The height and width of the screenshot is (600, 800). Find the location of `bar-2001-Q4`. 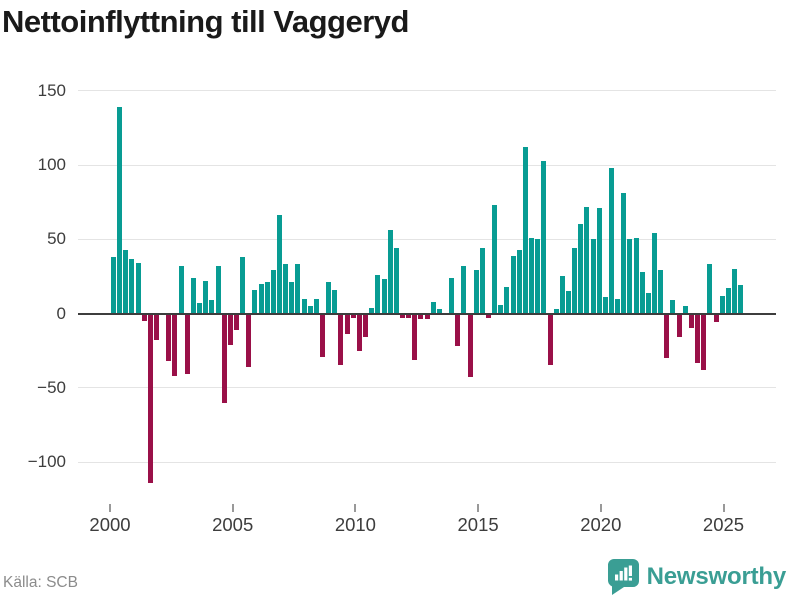

bar-2001-Q4 is located at coordinates (157, 327).